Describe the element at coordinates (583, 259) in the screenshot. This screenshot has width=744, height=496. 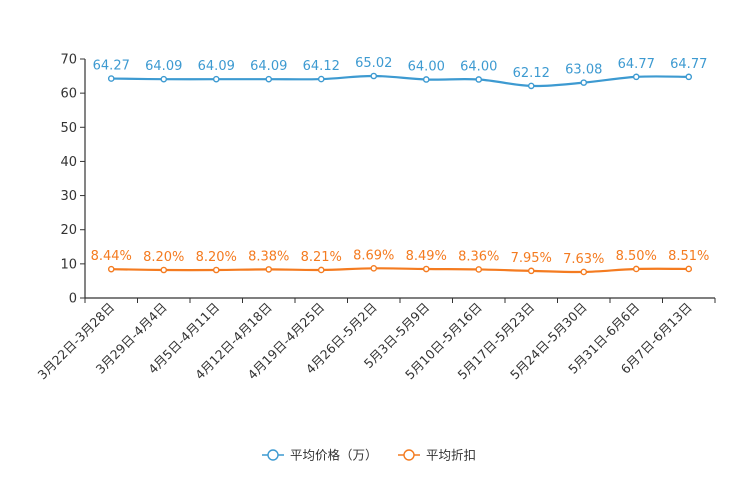
I see `data-label: 7.63%` at that location.